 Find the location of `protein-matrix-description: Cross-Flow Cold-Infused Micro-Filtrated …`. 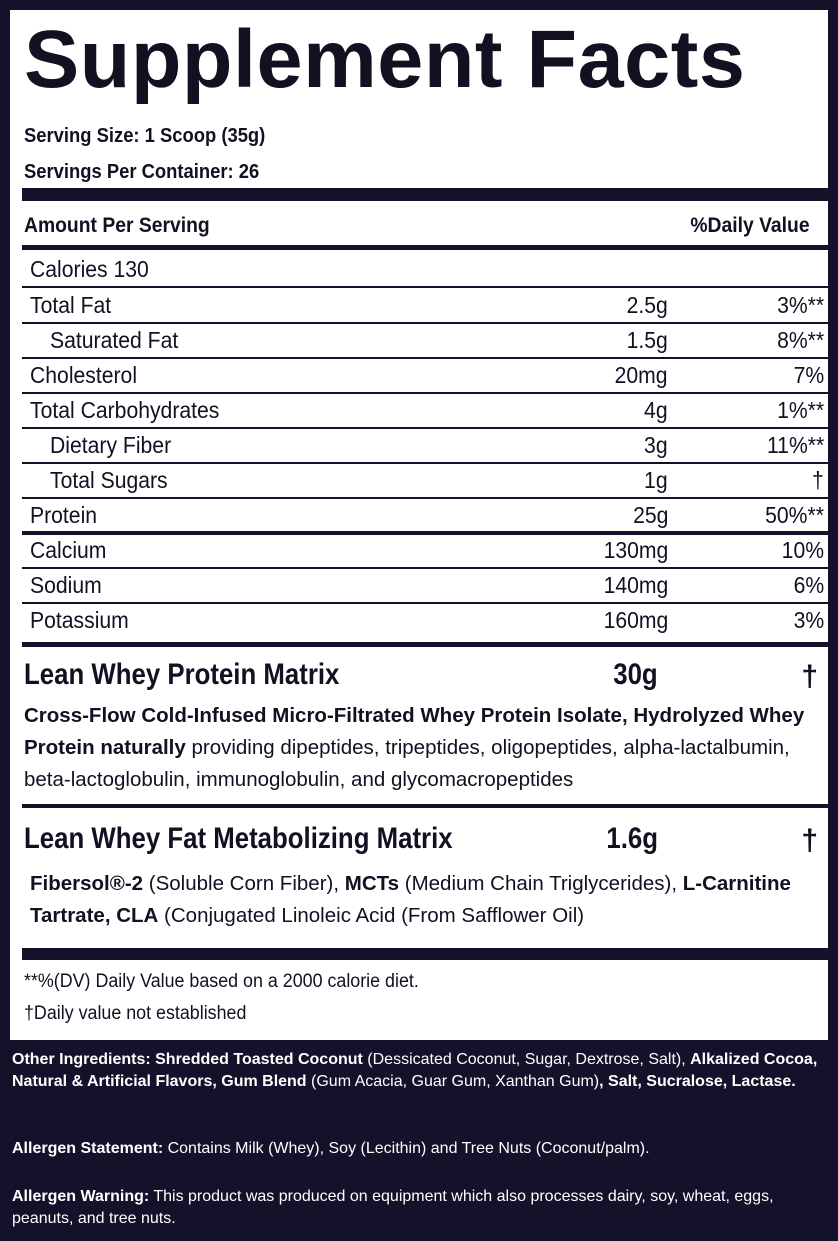

protein-matrix-description: Cross-Flow Cold-Infused Micro-Filtrated … is located at coordinates (424, 748).